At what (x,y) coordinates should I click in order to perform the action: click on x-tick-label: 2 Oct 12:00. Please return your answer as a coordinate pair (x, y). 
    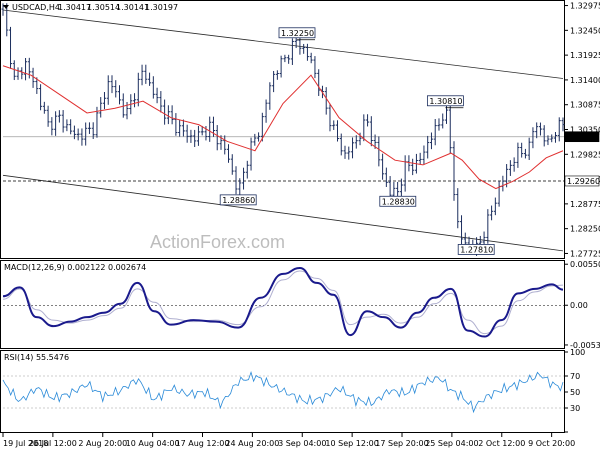
    Looking at the image, I should click on (501, 443).